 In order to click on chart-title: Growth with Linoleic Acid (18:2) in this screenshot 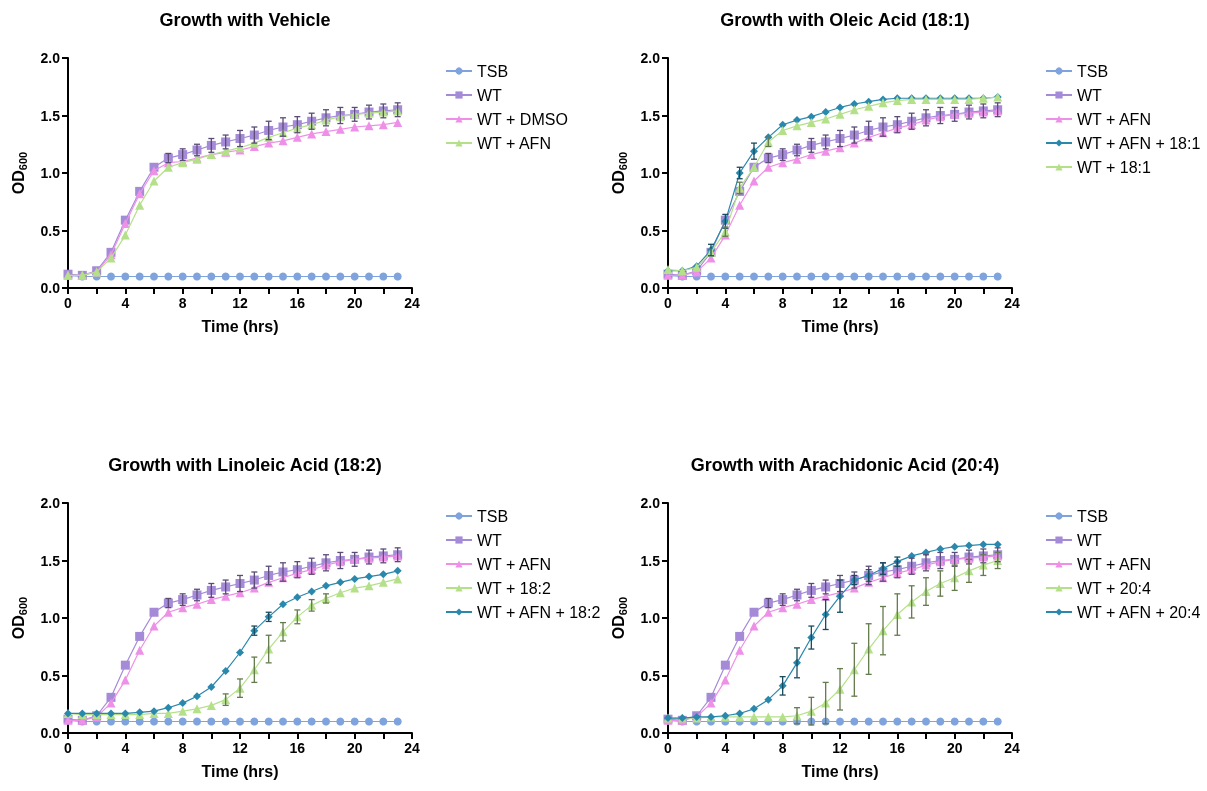, I will do `click(245, 465)`.